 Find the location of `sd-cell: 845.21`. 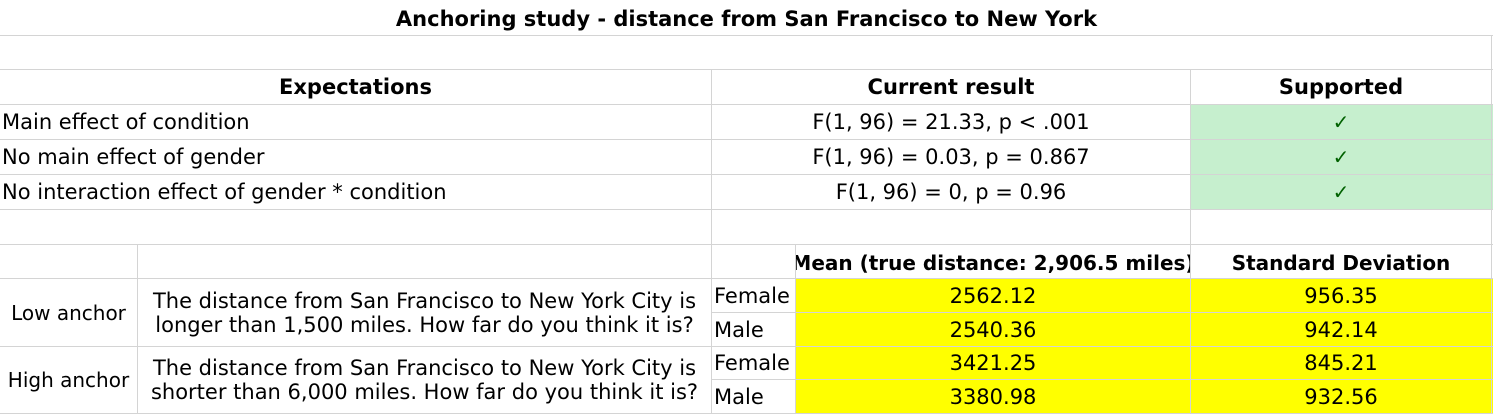

sd-cell: 845.21 is located at coordinates (1341, 363).